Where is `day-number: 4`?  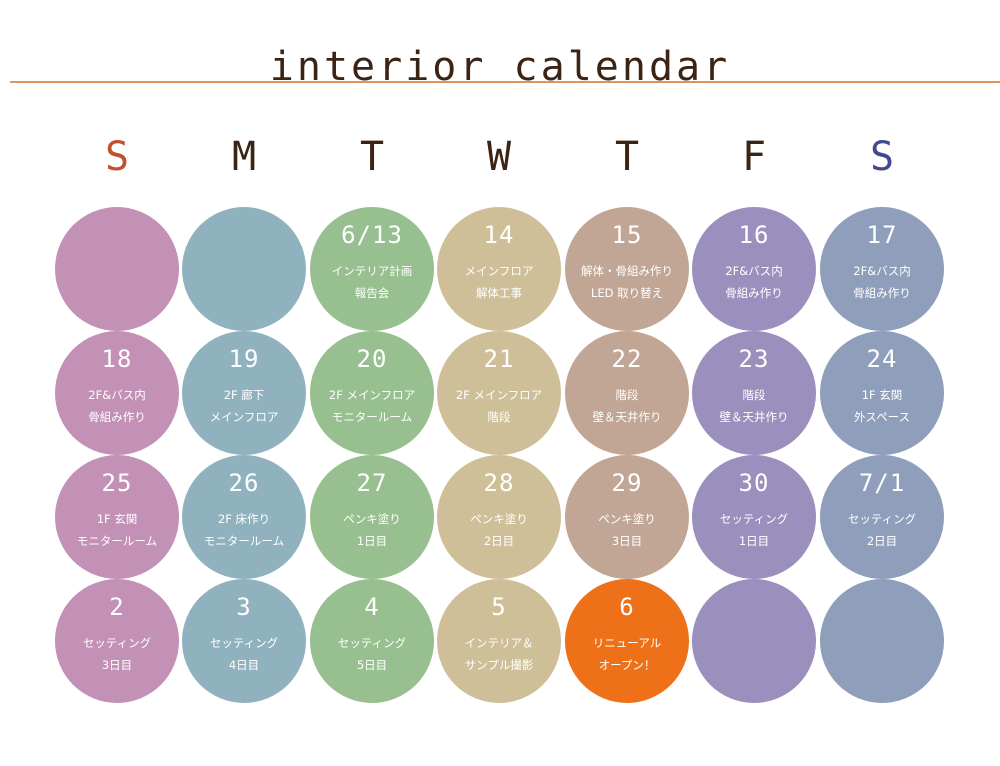 day-number: 4 is located at coordinates (372, 607).